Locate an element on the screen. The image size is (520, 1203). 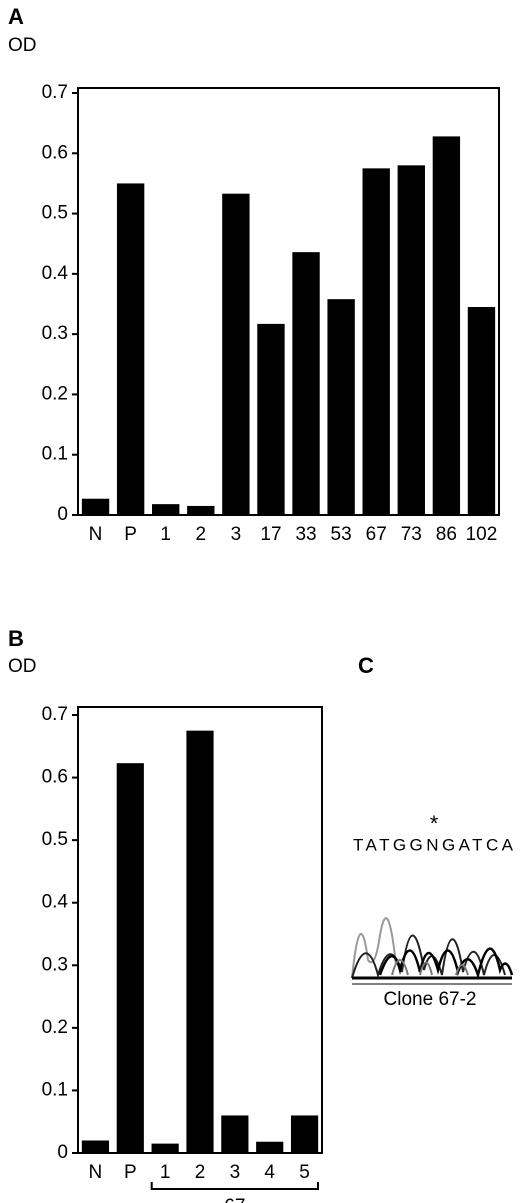
x-tick-label: 73 is located at coordinates (411, 534).